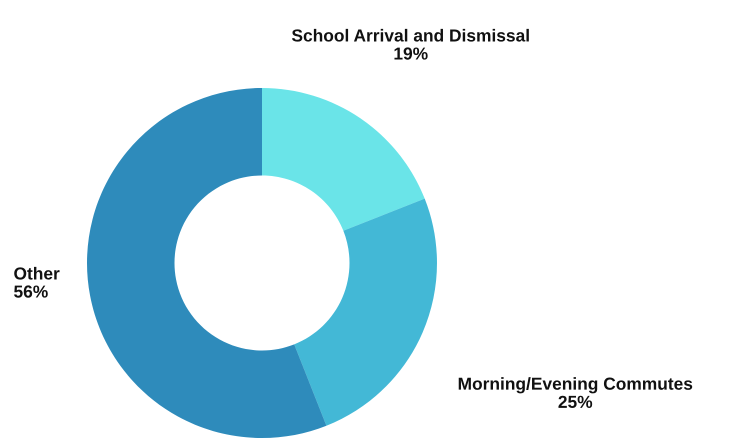 The width and height of the screenshot is (739, 441). Describe the element at coordinates (411, 53) in the screenshot. I see `data-label: 19%` at that location.